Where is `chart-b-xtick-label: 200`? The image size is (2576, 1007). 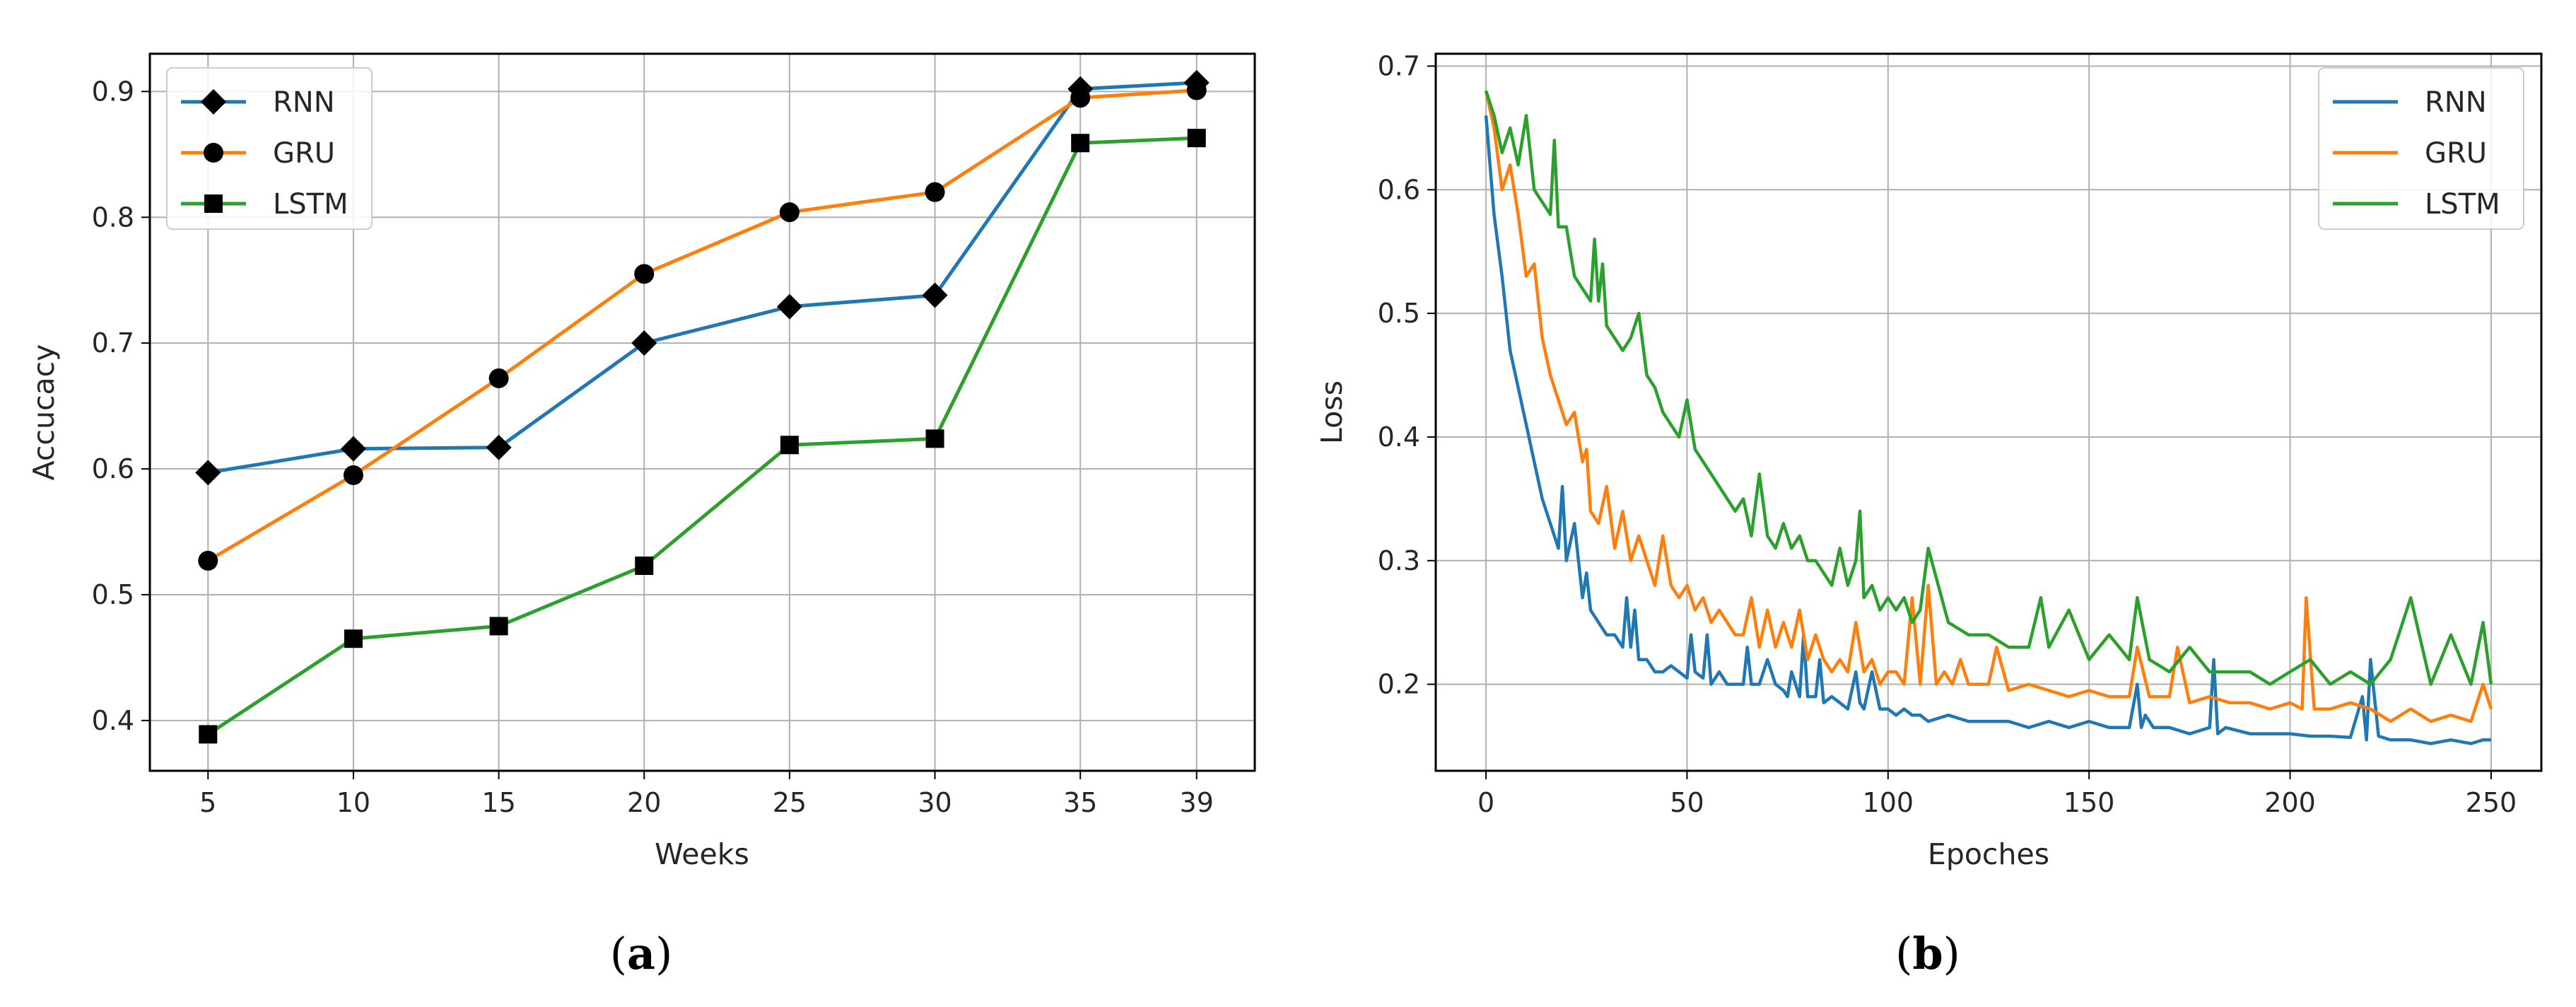 chart-b-xtick-label: 200 is located at coordinates (2290, 802).